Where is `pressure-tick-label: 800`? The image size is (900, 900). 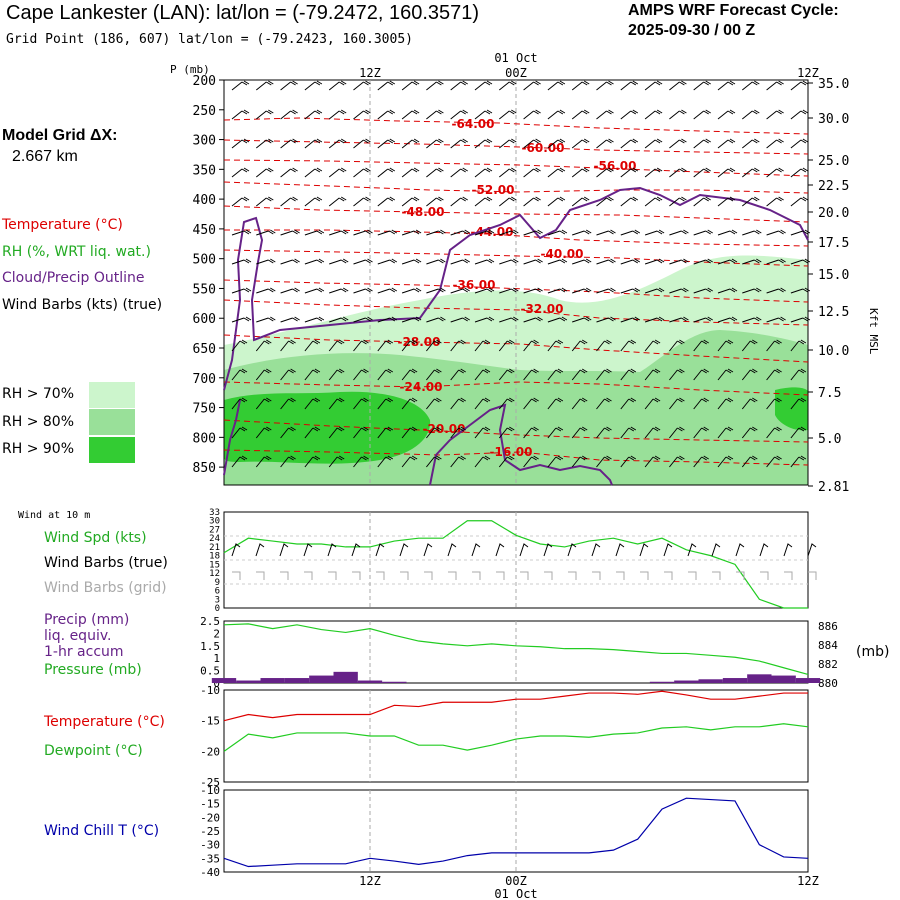 pressure-tick-label: 800 is located at coordinates (204, 438).